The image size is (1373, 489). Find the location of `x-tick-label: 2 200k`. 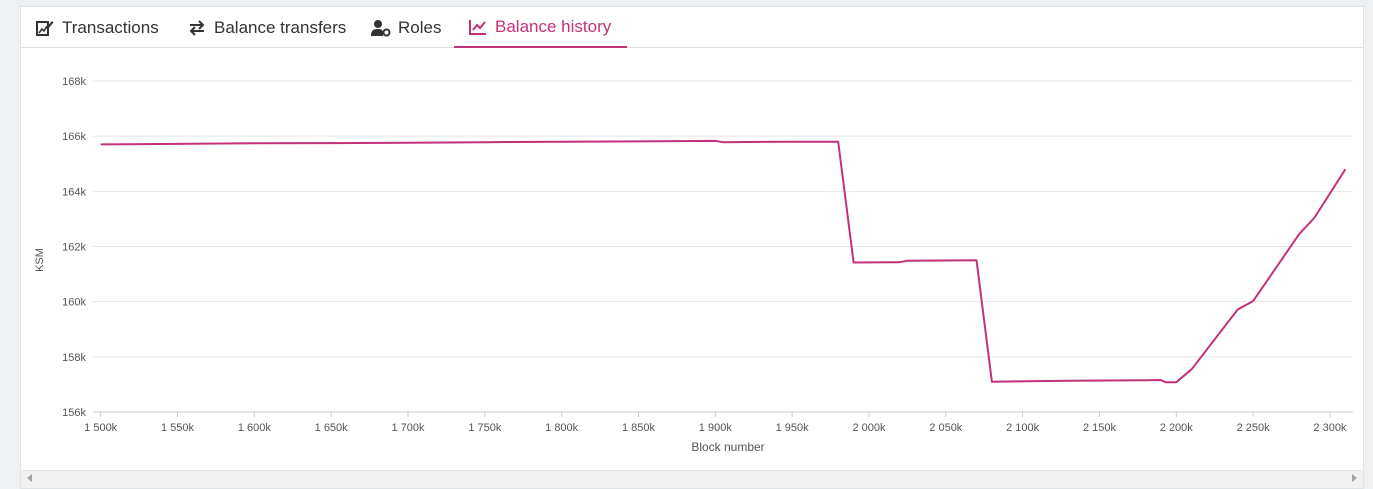

x-tick-label: 2 200k is located at coordinates (1177, 428).